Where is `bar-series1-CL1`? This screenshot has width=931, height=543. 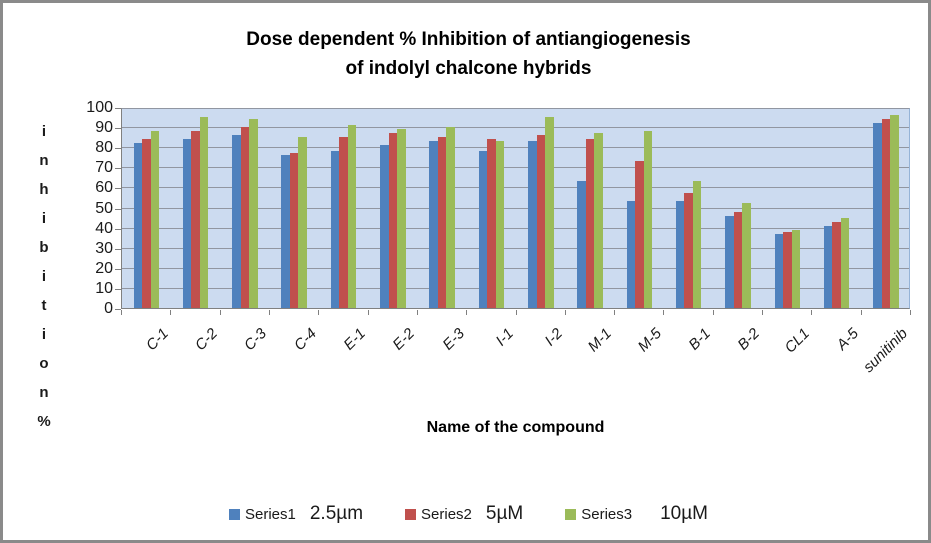 bar-series1-CL1 is located at coordinates (779, 270).